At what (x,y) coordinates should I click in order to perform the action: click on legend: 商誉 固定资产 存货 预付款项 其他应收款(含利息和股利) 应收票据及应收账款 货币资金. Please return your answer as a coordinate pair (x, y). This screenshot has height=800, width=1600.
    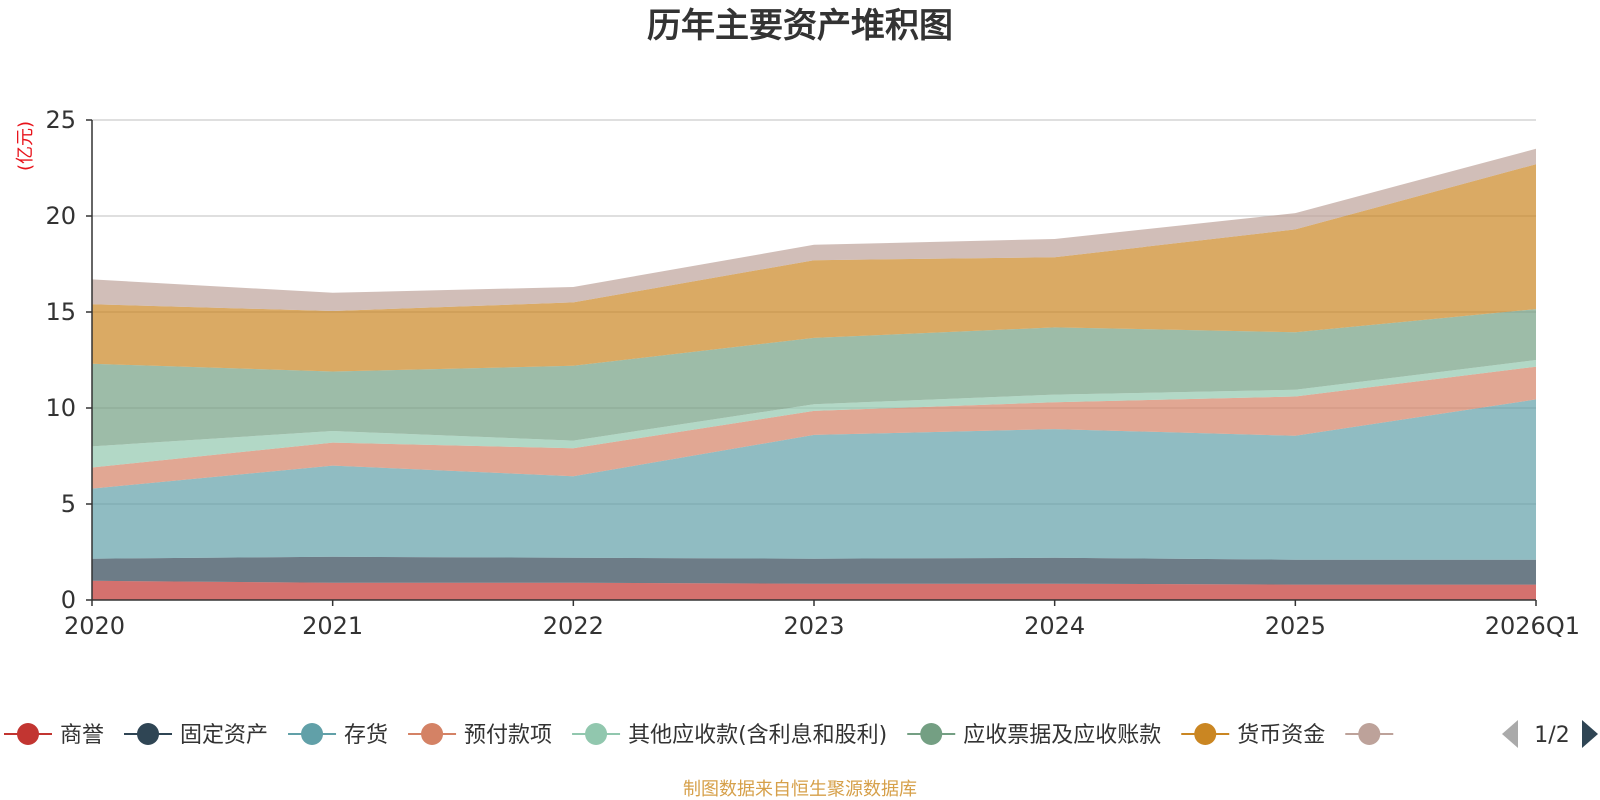
    Looking at the image, I should click on (699, 735).